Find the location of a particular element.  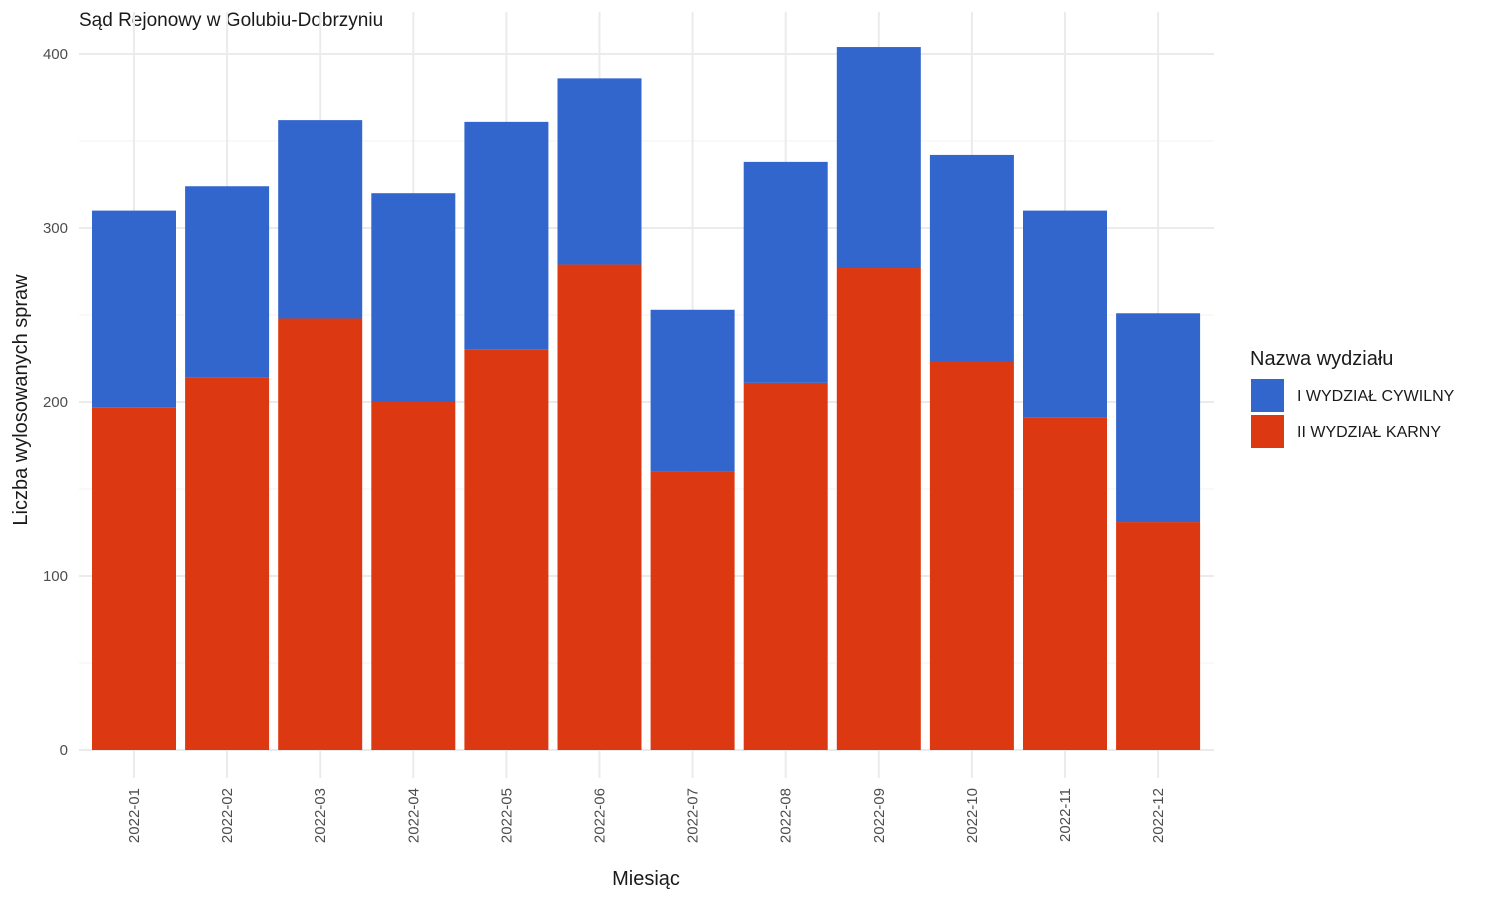

x-tick-label: 2022-11 is located at coordinates (1065, 815).